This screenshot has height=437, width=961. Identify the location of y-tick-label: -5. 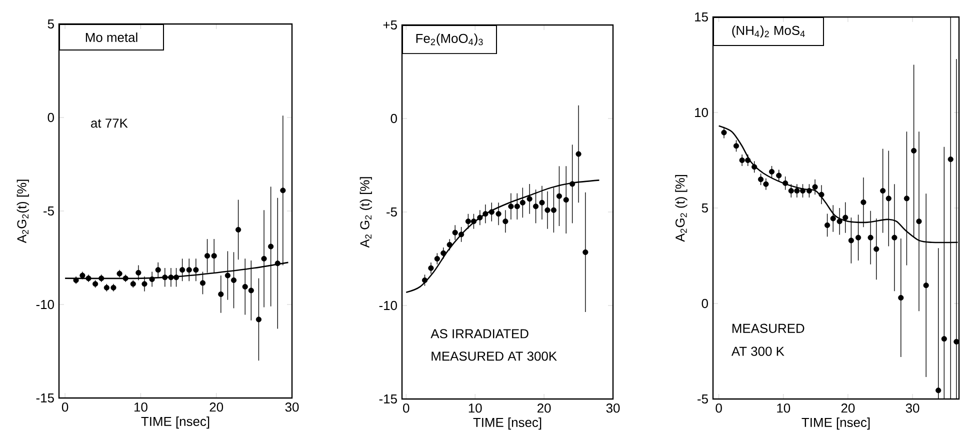
(391, 212).